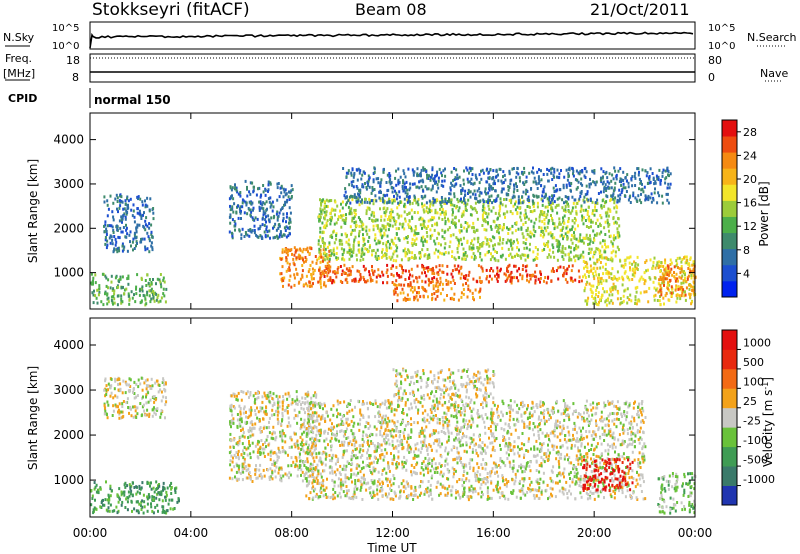  What do you see at coordinates (715, 60) in the screenshot?
I see `nave-tick-top: 80` at bounding box center [715, 60].